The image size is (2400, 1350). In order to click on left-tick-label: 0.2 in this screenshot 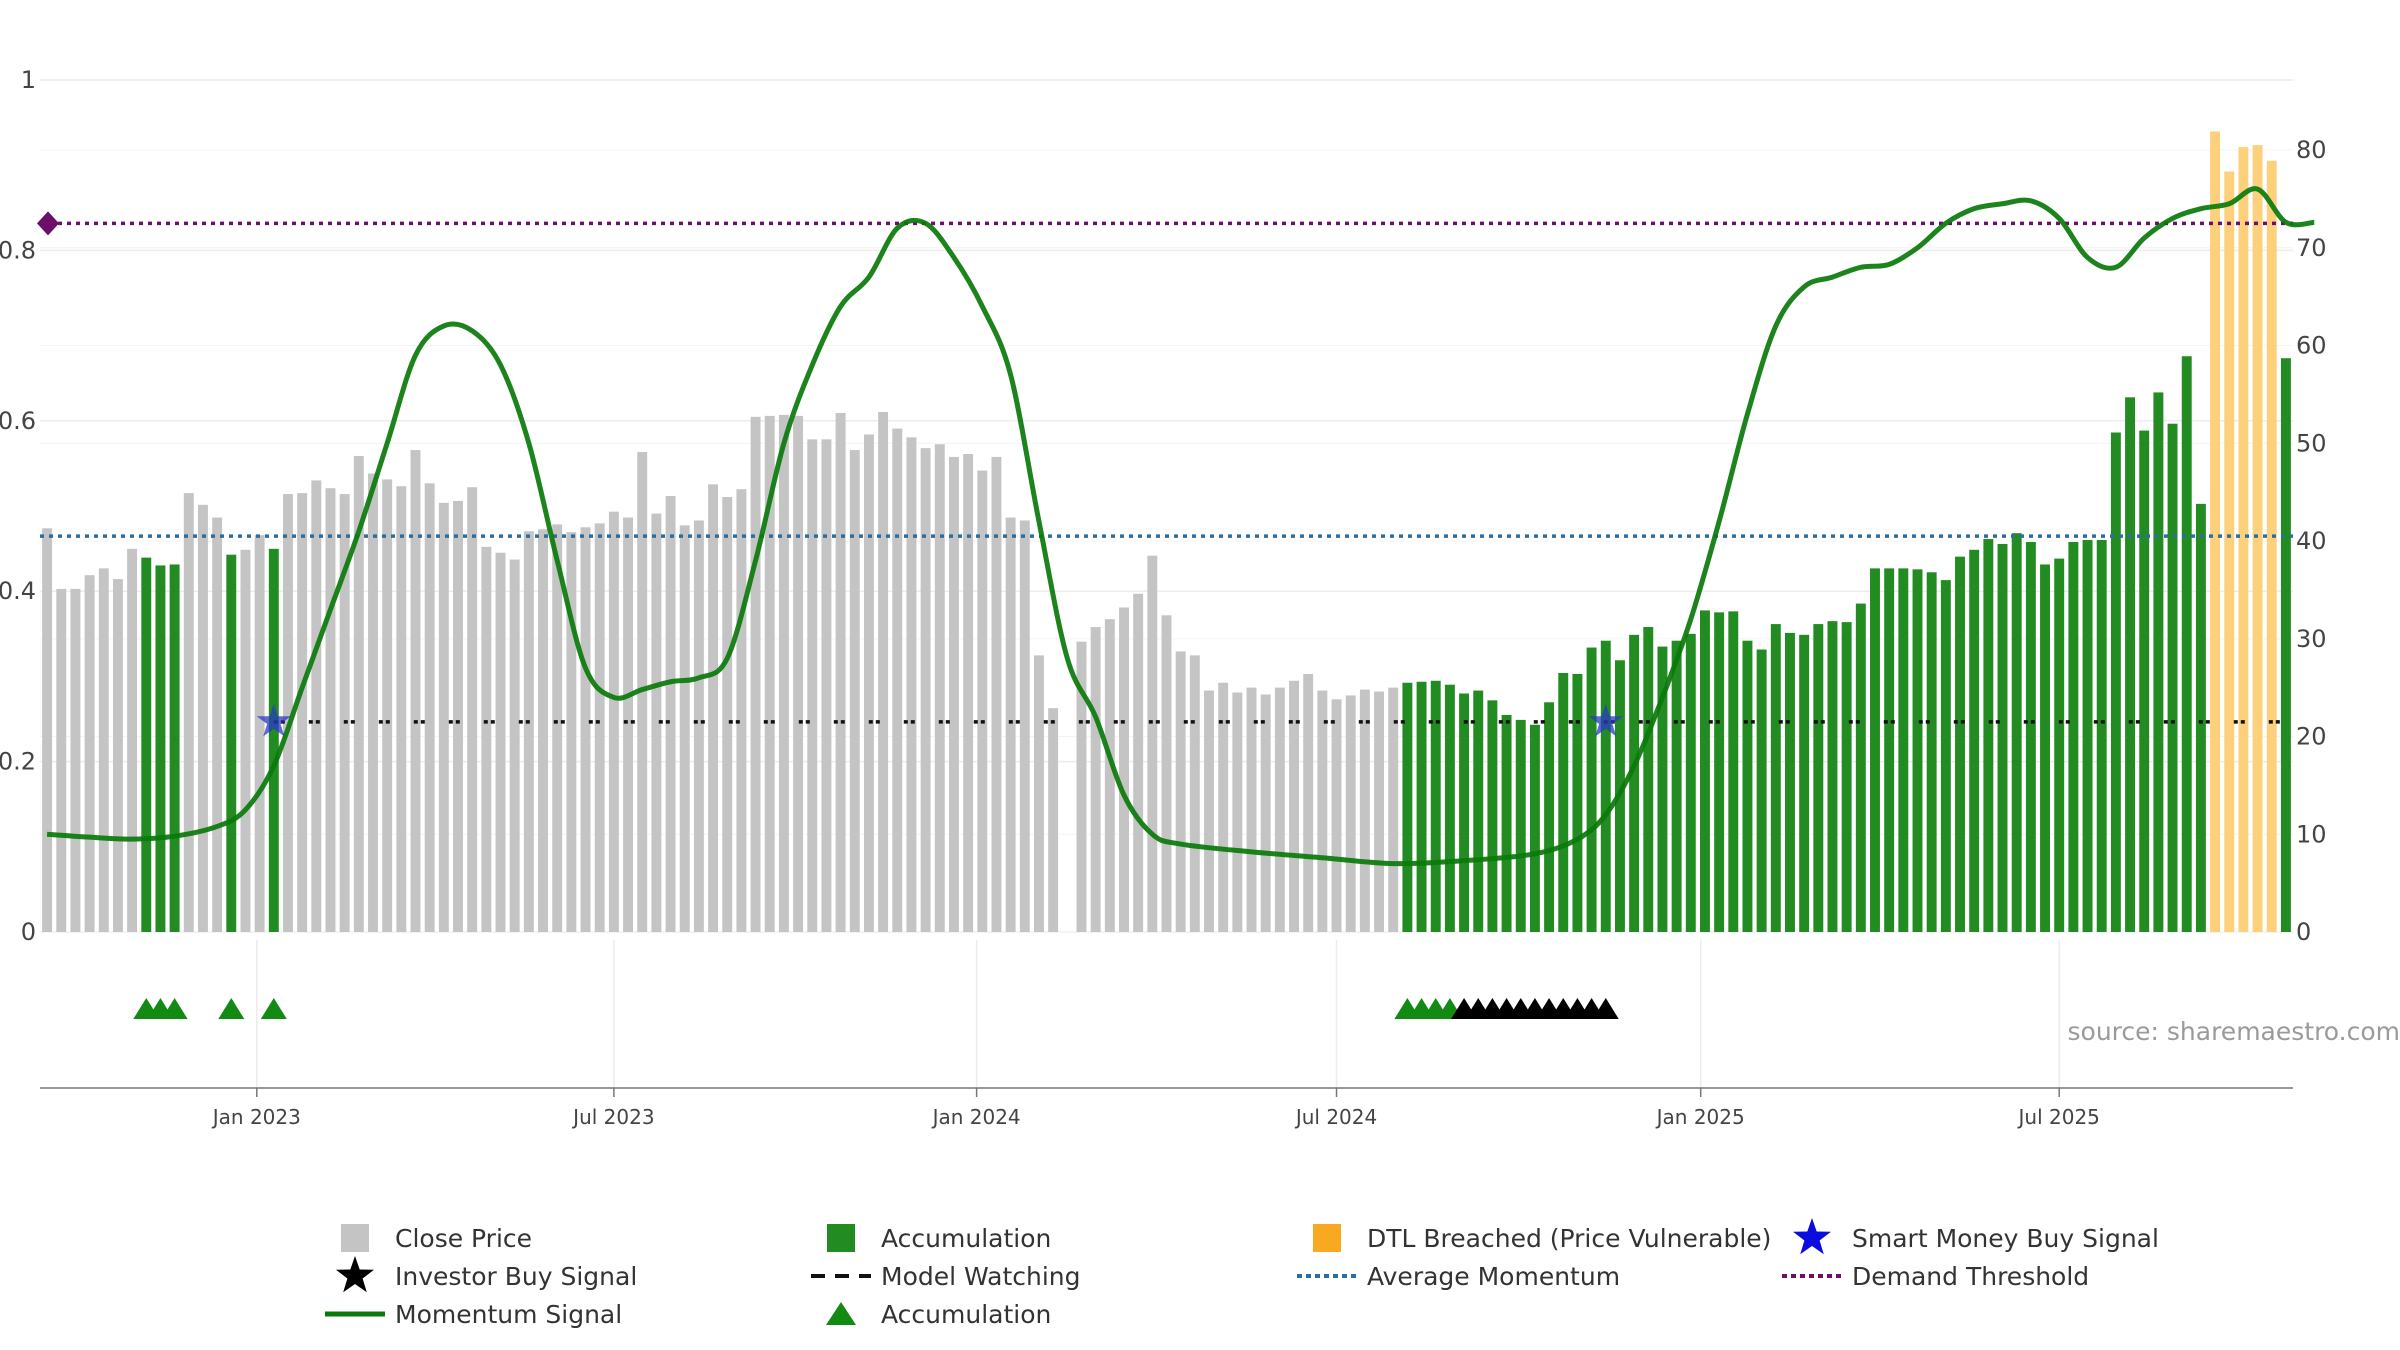, I will do `click(18, 762)`.